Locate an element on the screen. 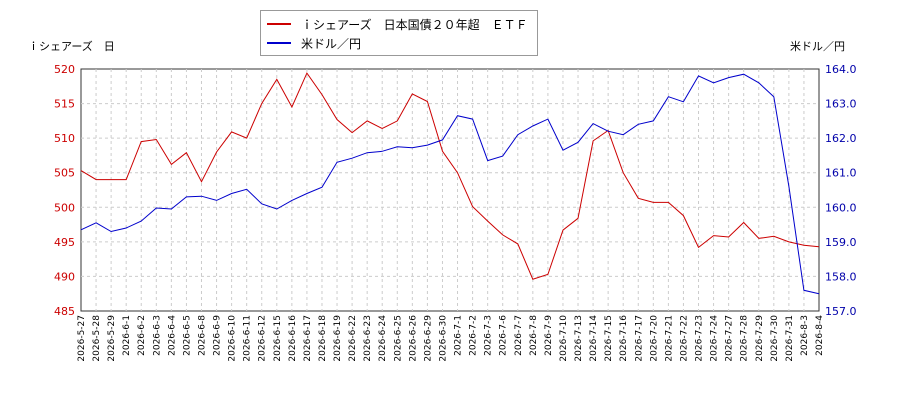  x-tick-label: 2026-6-5 is located at coordinates (187, 335).